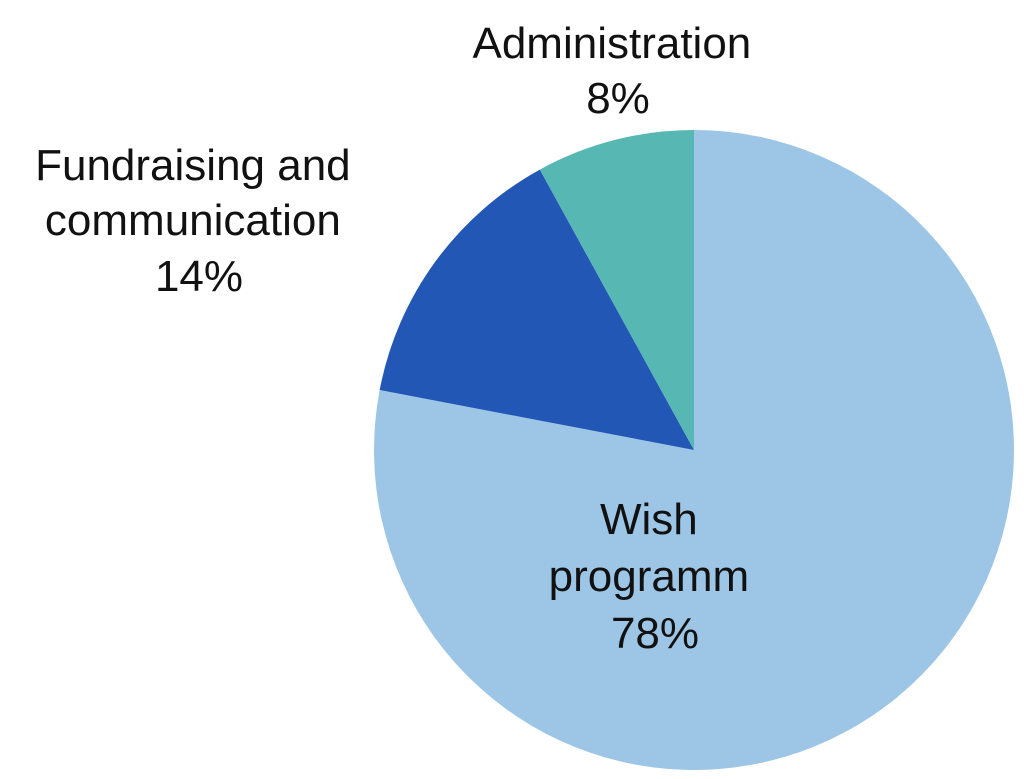 The image size is (1024, 779). Describe the element at coordinates (618, 98) in the screenshot. I see `slice-value-label: 8%` at that location.